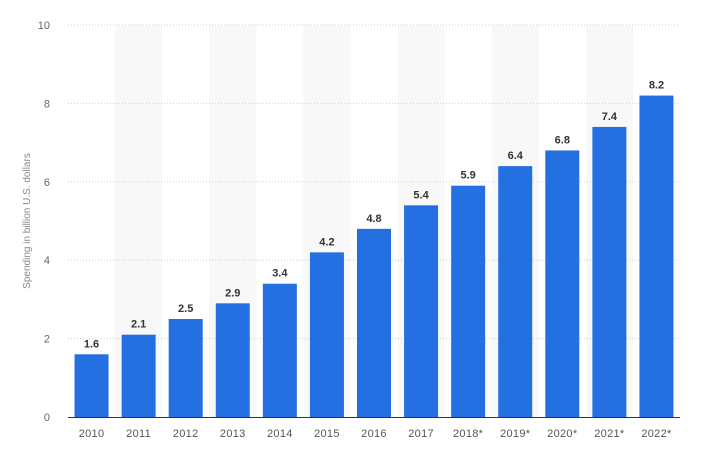  Describe the element at coordinates (421, 195) in the screenshot. I see `data-label-2017: 5.4` at that location.